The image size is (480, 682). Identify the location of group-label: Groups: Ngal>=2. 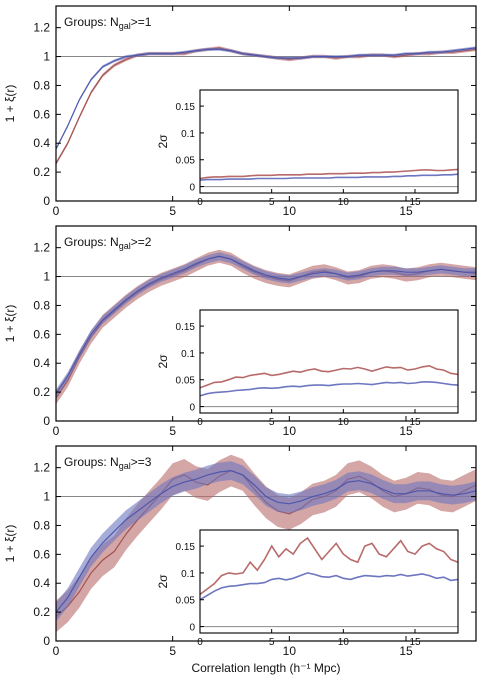
(108, 243).